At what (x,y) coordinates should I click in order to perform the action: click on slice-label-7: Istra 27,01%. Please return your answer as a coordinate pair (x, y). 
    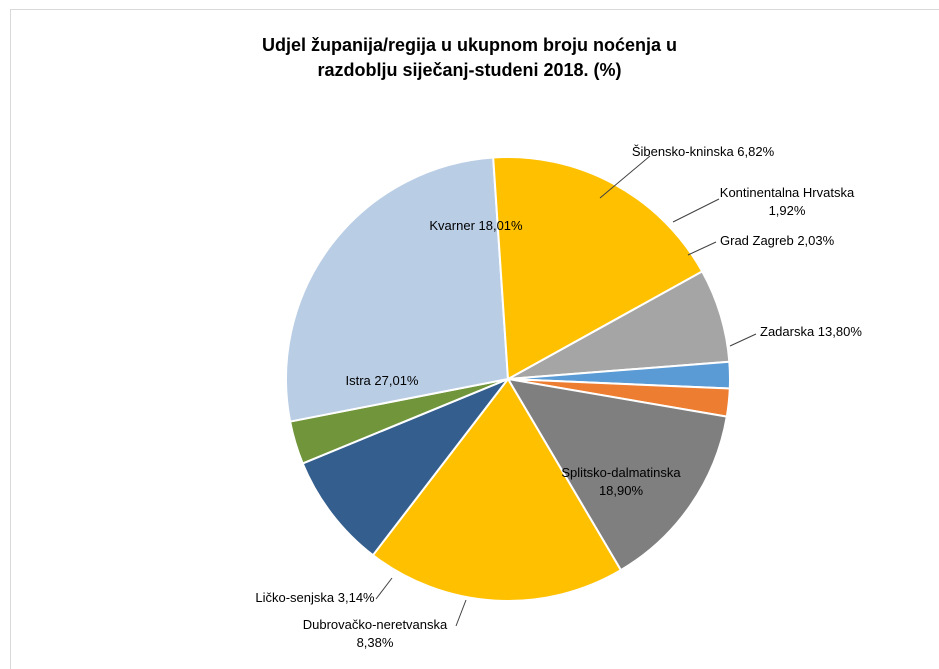
    Looking at the image, I should click on (382, 380).